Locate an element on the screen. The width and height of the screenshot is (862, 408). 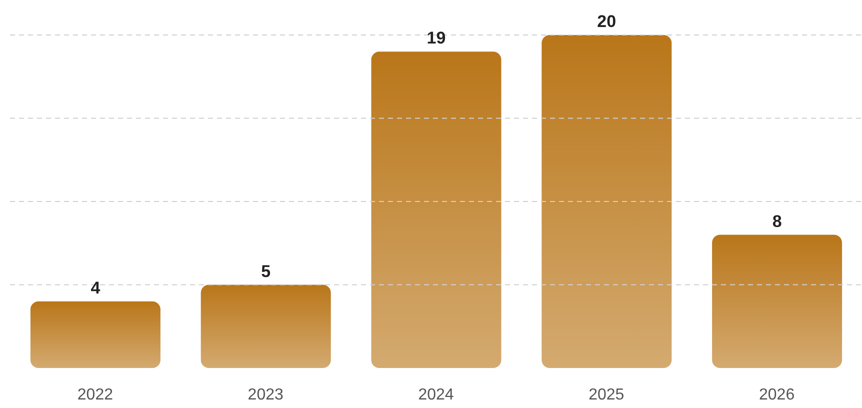
x-tick-label: 2024 is located at coordinates (436, 395).